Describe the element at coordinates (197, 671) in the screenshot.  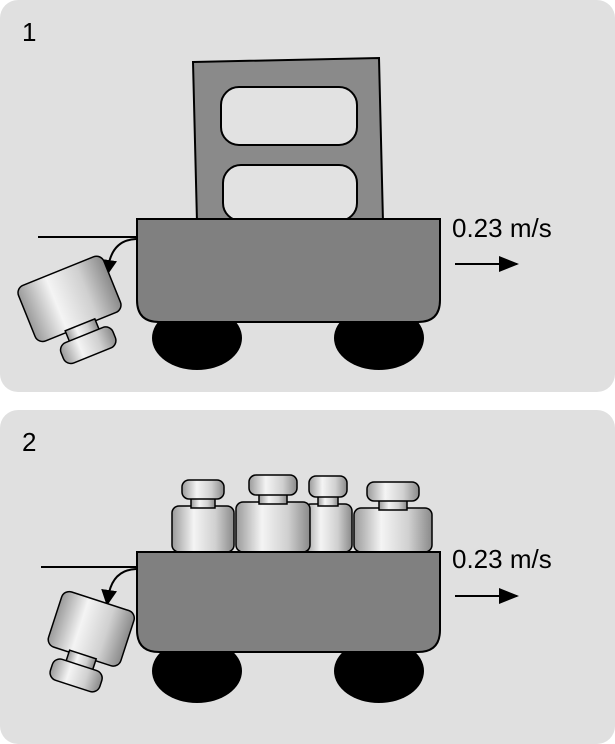
I see `cart-wheel-rear` at that location.